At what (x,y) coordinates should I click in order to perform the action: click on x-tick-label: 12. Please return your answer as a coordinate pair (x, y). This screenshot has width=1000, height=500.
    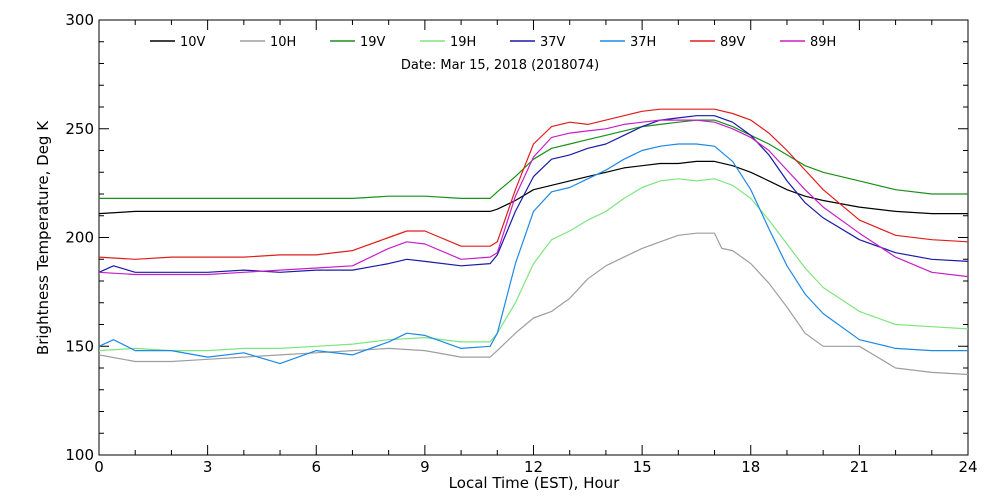
    Looking at the image, I should click on (533, 467).